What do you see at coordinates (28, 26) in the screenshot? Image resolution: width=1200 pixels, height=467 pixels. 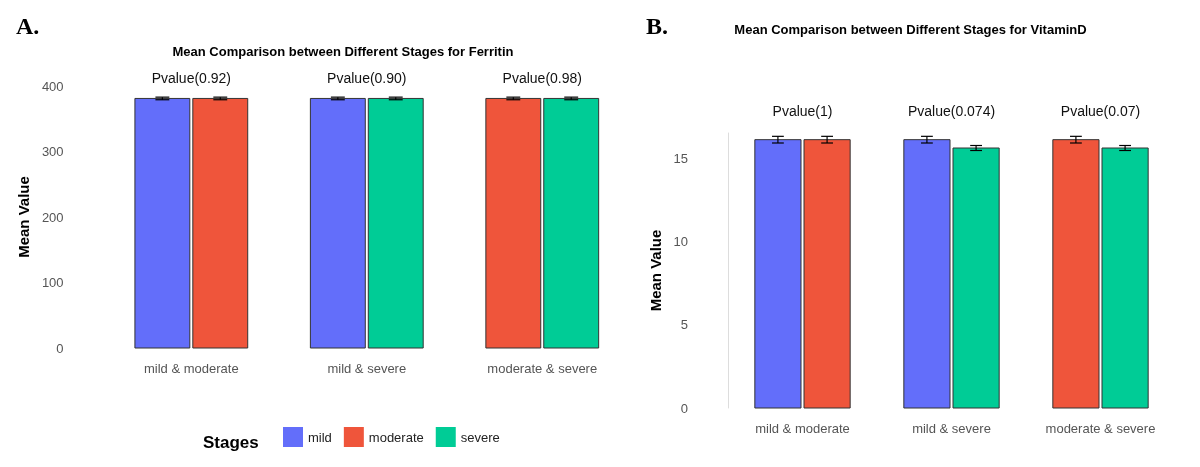 I see `text: A.` at bounding box center [28, 26].